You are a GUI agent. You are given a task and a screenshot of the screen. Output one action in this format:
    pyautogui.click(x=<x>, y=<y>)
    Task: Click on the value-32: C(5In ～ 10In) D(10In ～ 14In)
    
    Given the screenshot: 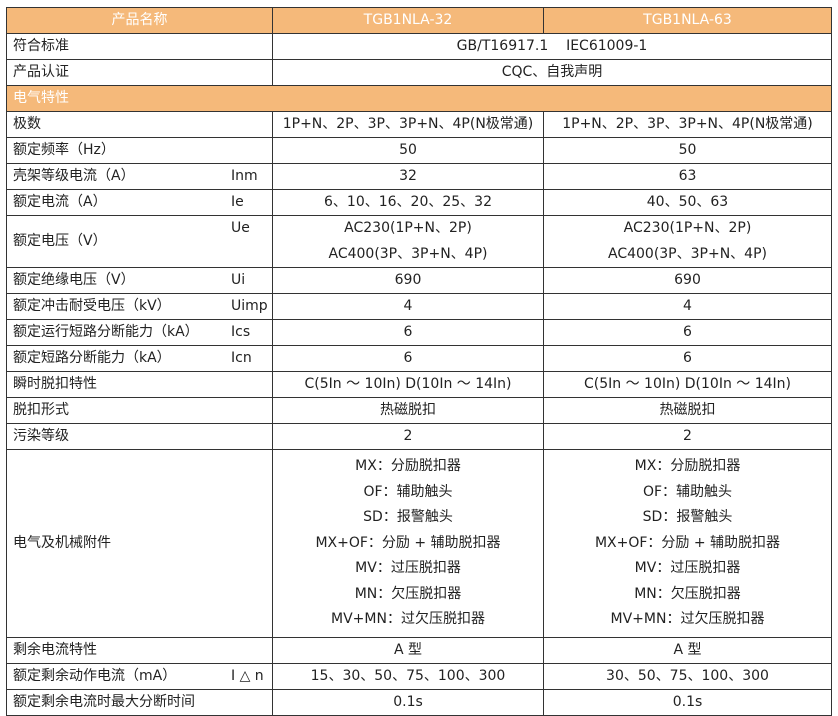 What is the action you would take?
    pyautogui.click(x=408, y=384)
    